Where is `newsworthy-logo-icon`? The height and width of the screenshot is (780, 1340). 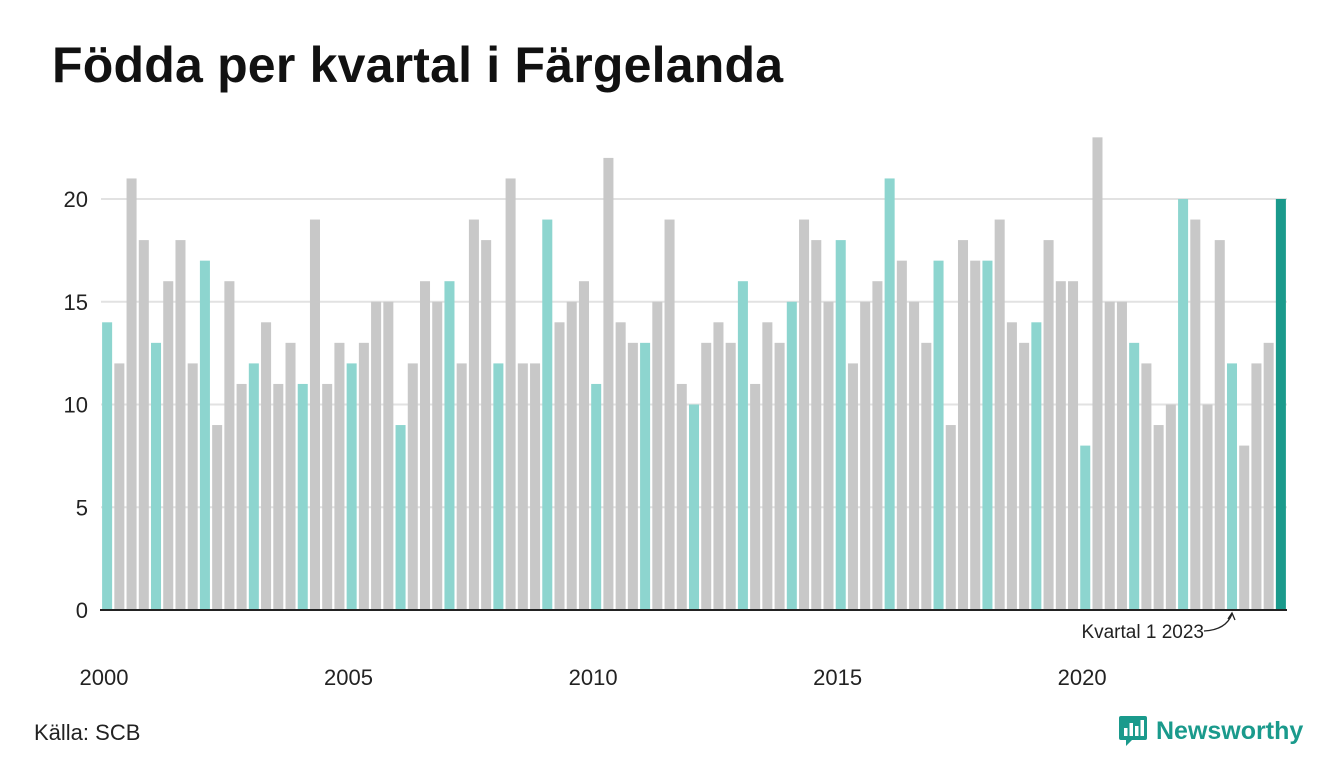 newsworthy-logo-icon is located at coordinates (1133, 731).